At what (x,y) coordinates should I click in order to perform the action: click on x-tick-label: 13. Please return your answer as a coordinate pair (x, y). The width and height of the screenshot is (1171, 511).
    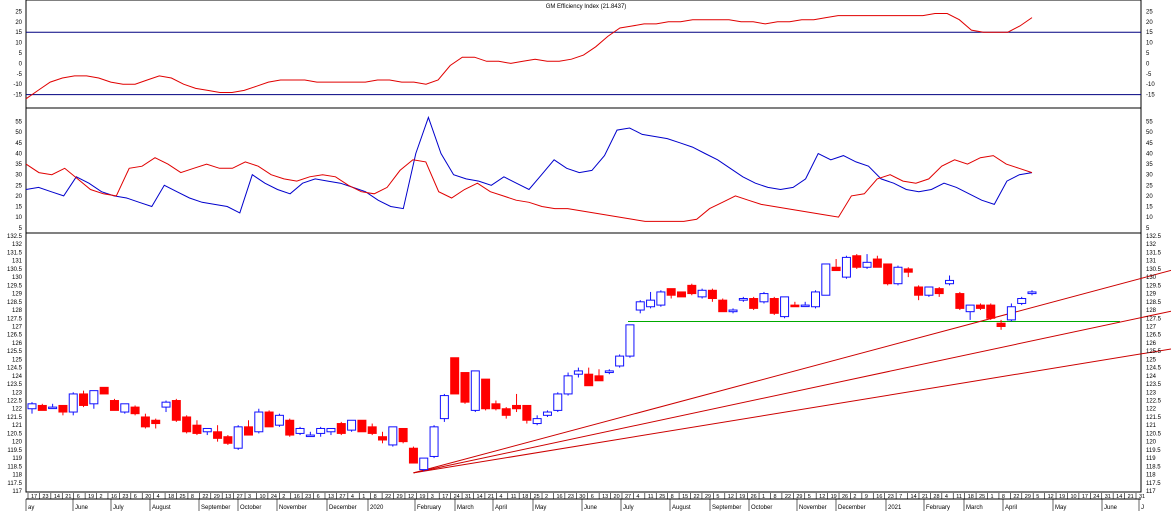
    Looking at the image, I should click on (331, 497).